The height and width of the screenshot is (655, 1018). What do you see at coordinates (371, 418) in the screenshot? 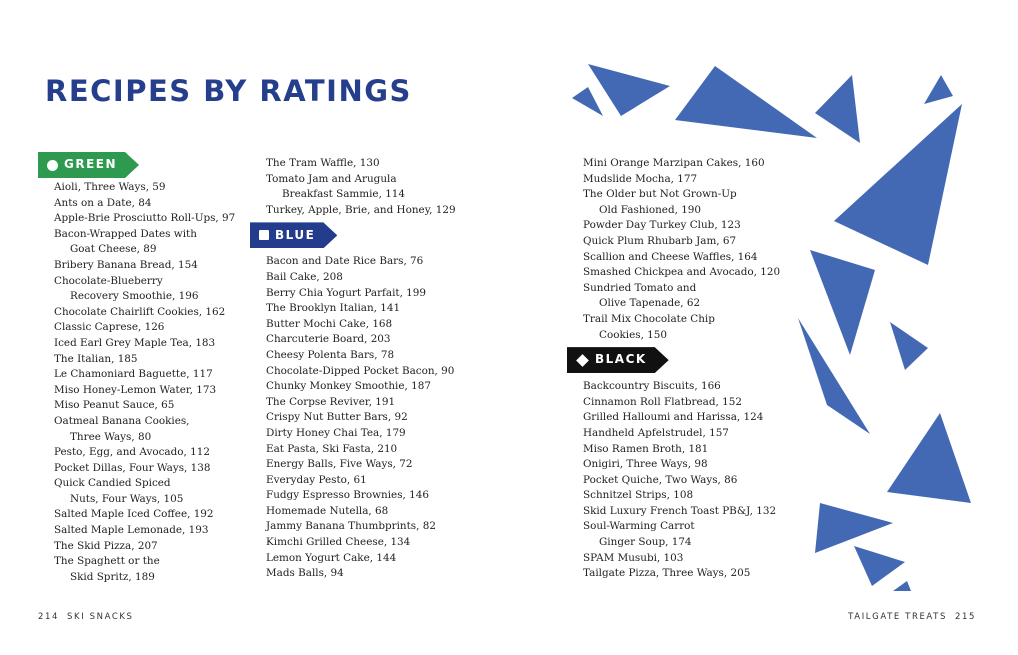
I see `recipe-entry: Crispy Nut Butter Bars, 92` at bounding box center [371, 418].